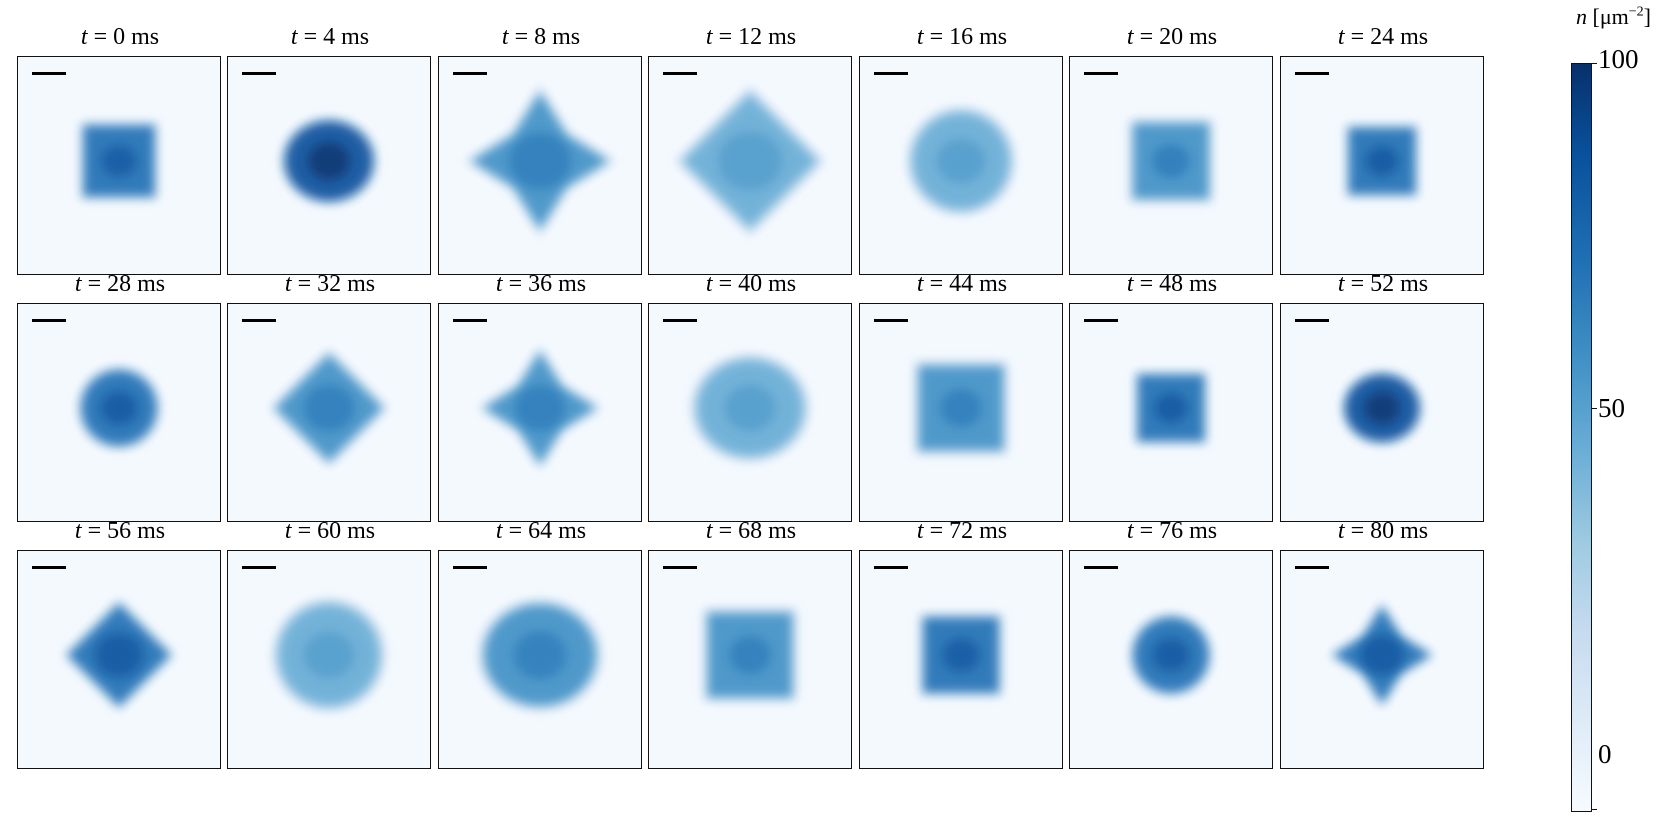  I want to click on time-value: = 32 ms, so click(333, 284).